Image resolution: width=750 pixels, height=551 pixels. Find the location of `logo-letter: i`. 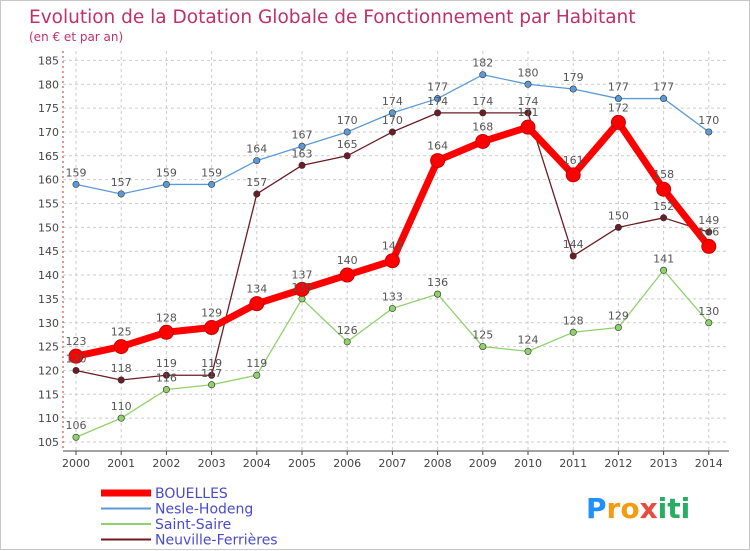

logo-letter: i is located at coordinates (686, 508).